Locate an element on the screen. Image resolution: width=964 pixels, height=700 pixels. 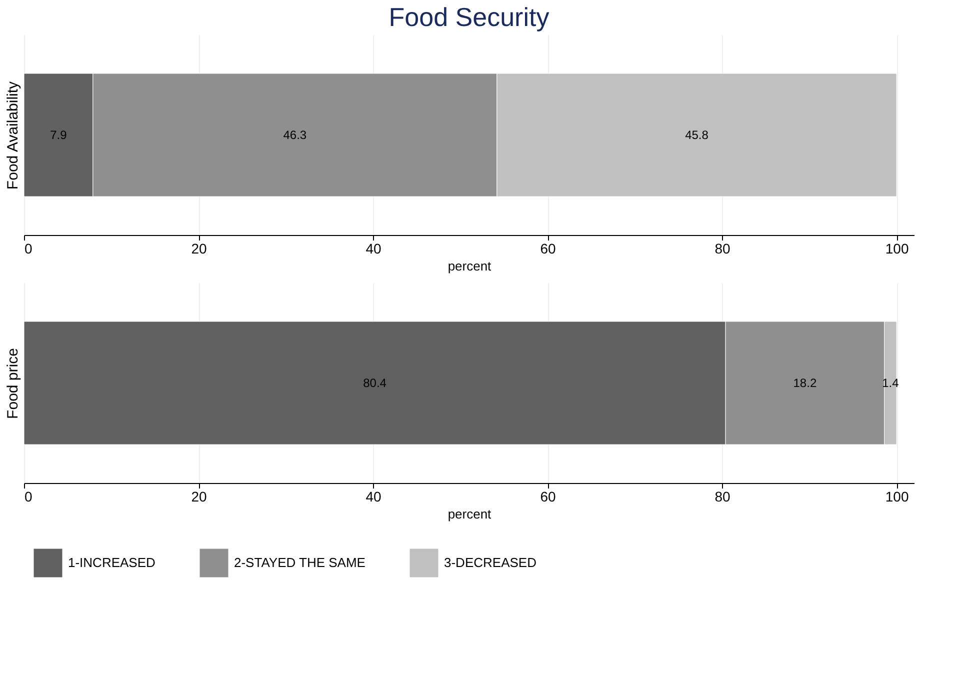
data-label: 7.9 is located at coordinates (59, 135).